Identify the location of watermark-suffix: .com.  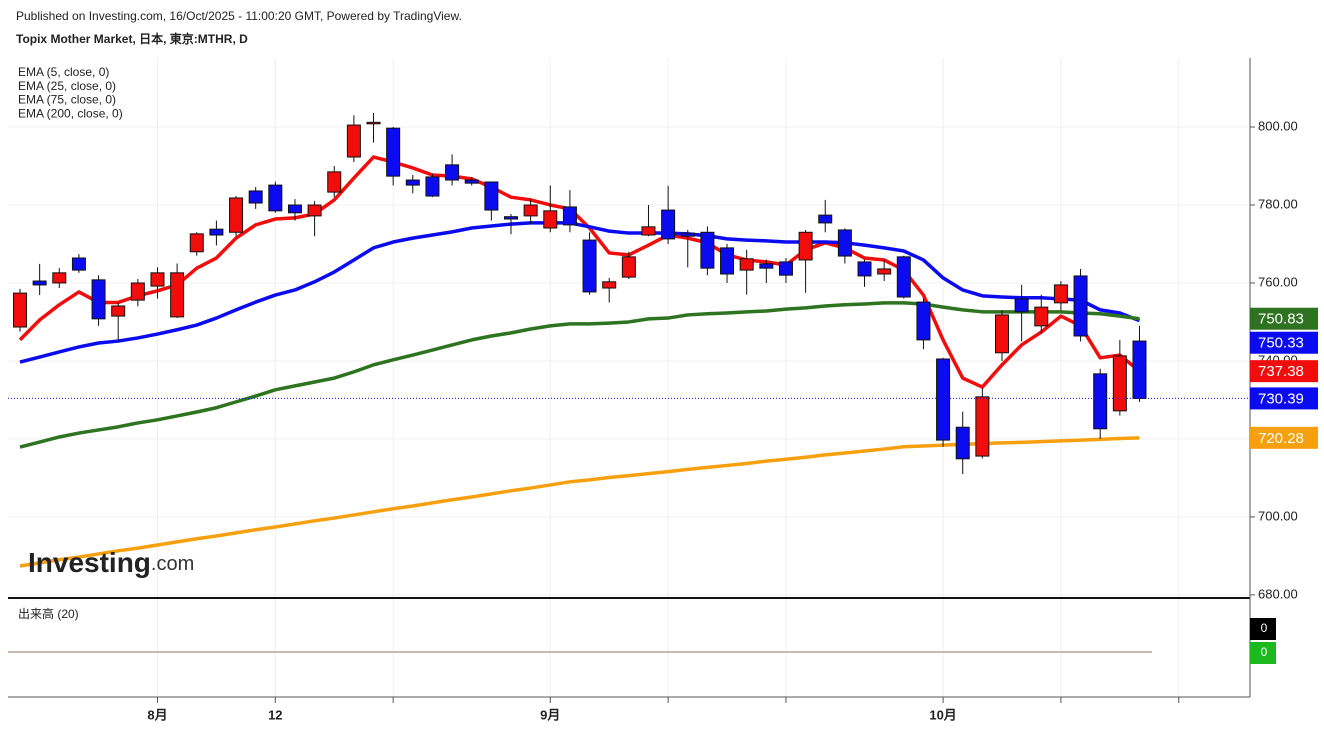
(172, 564).